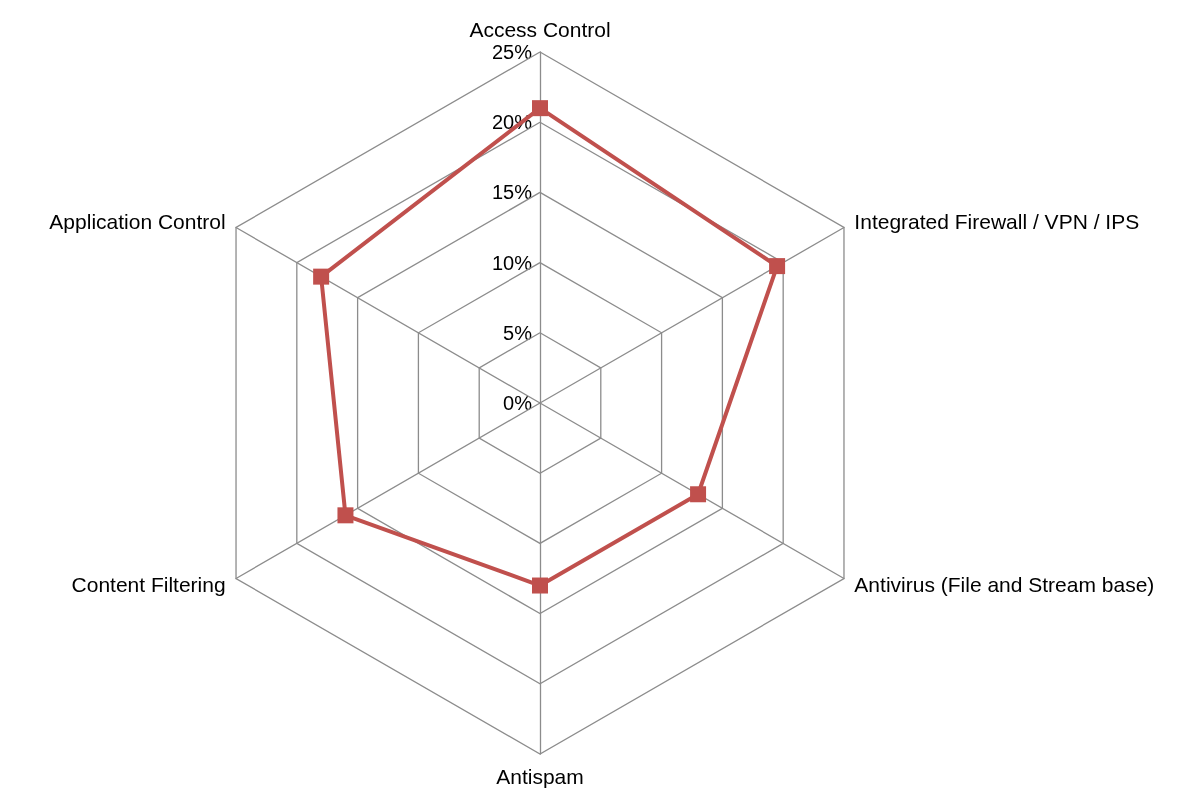 The image size is (1204, 801). What do you see at coordinates (540, 29) in the screenshot?
I see `spoke-label: Access Control` at bounding box center [540, 29].